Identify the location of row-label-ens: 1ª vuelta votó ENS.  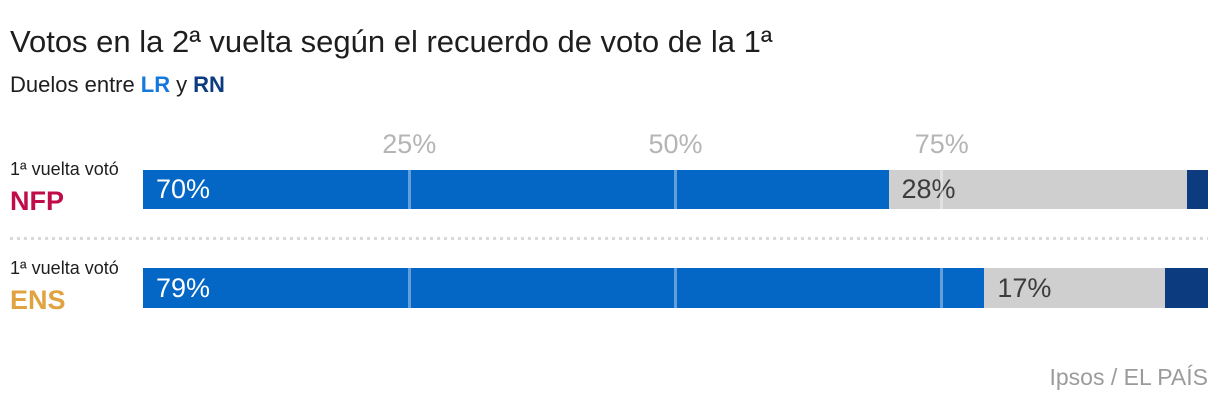
(64, 286).